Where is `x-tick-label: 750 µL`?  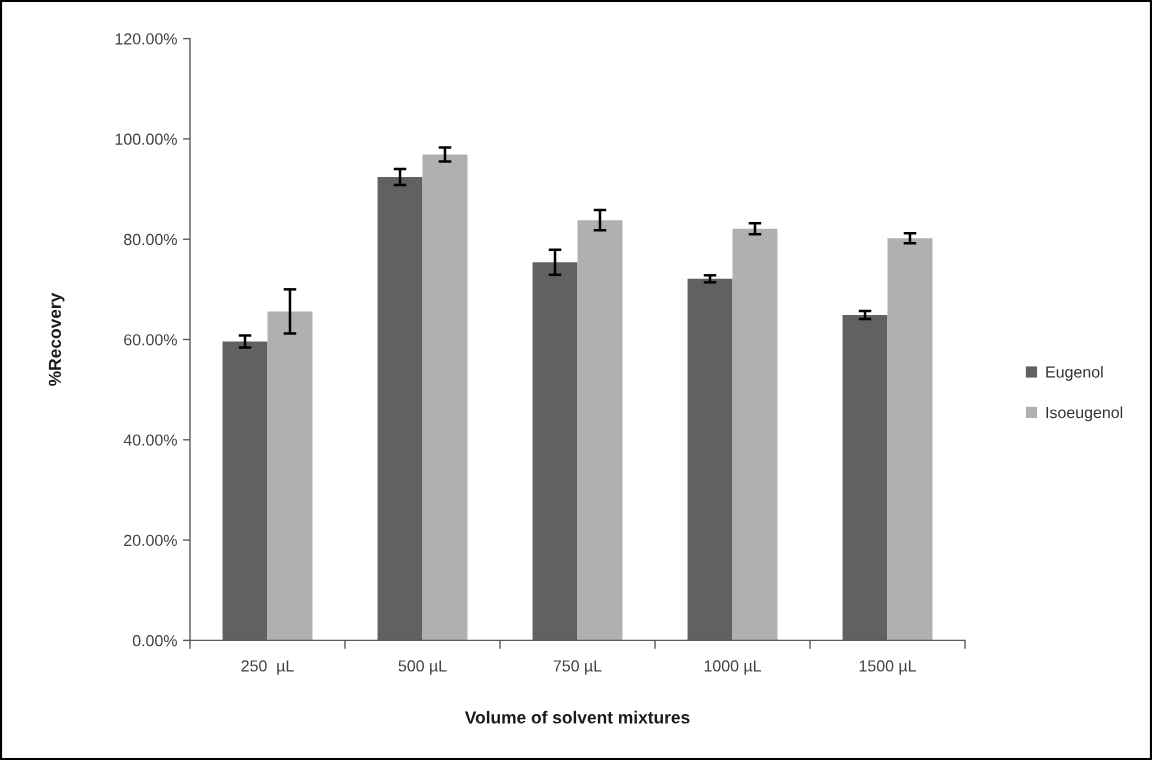
x-tick-label: 750 µL is located at coordinates (577, 667).